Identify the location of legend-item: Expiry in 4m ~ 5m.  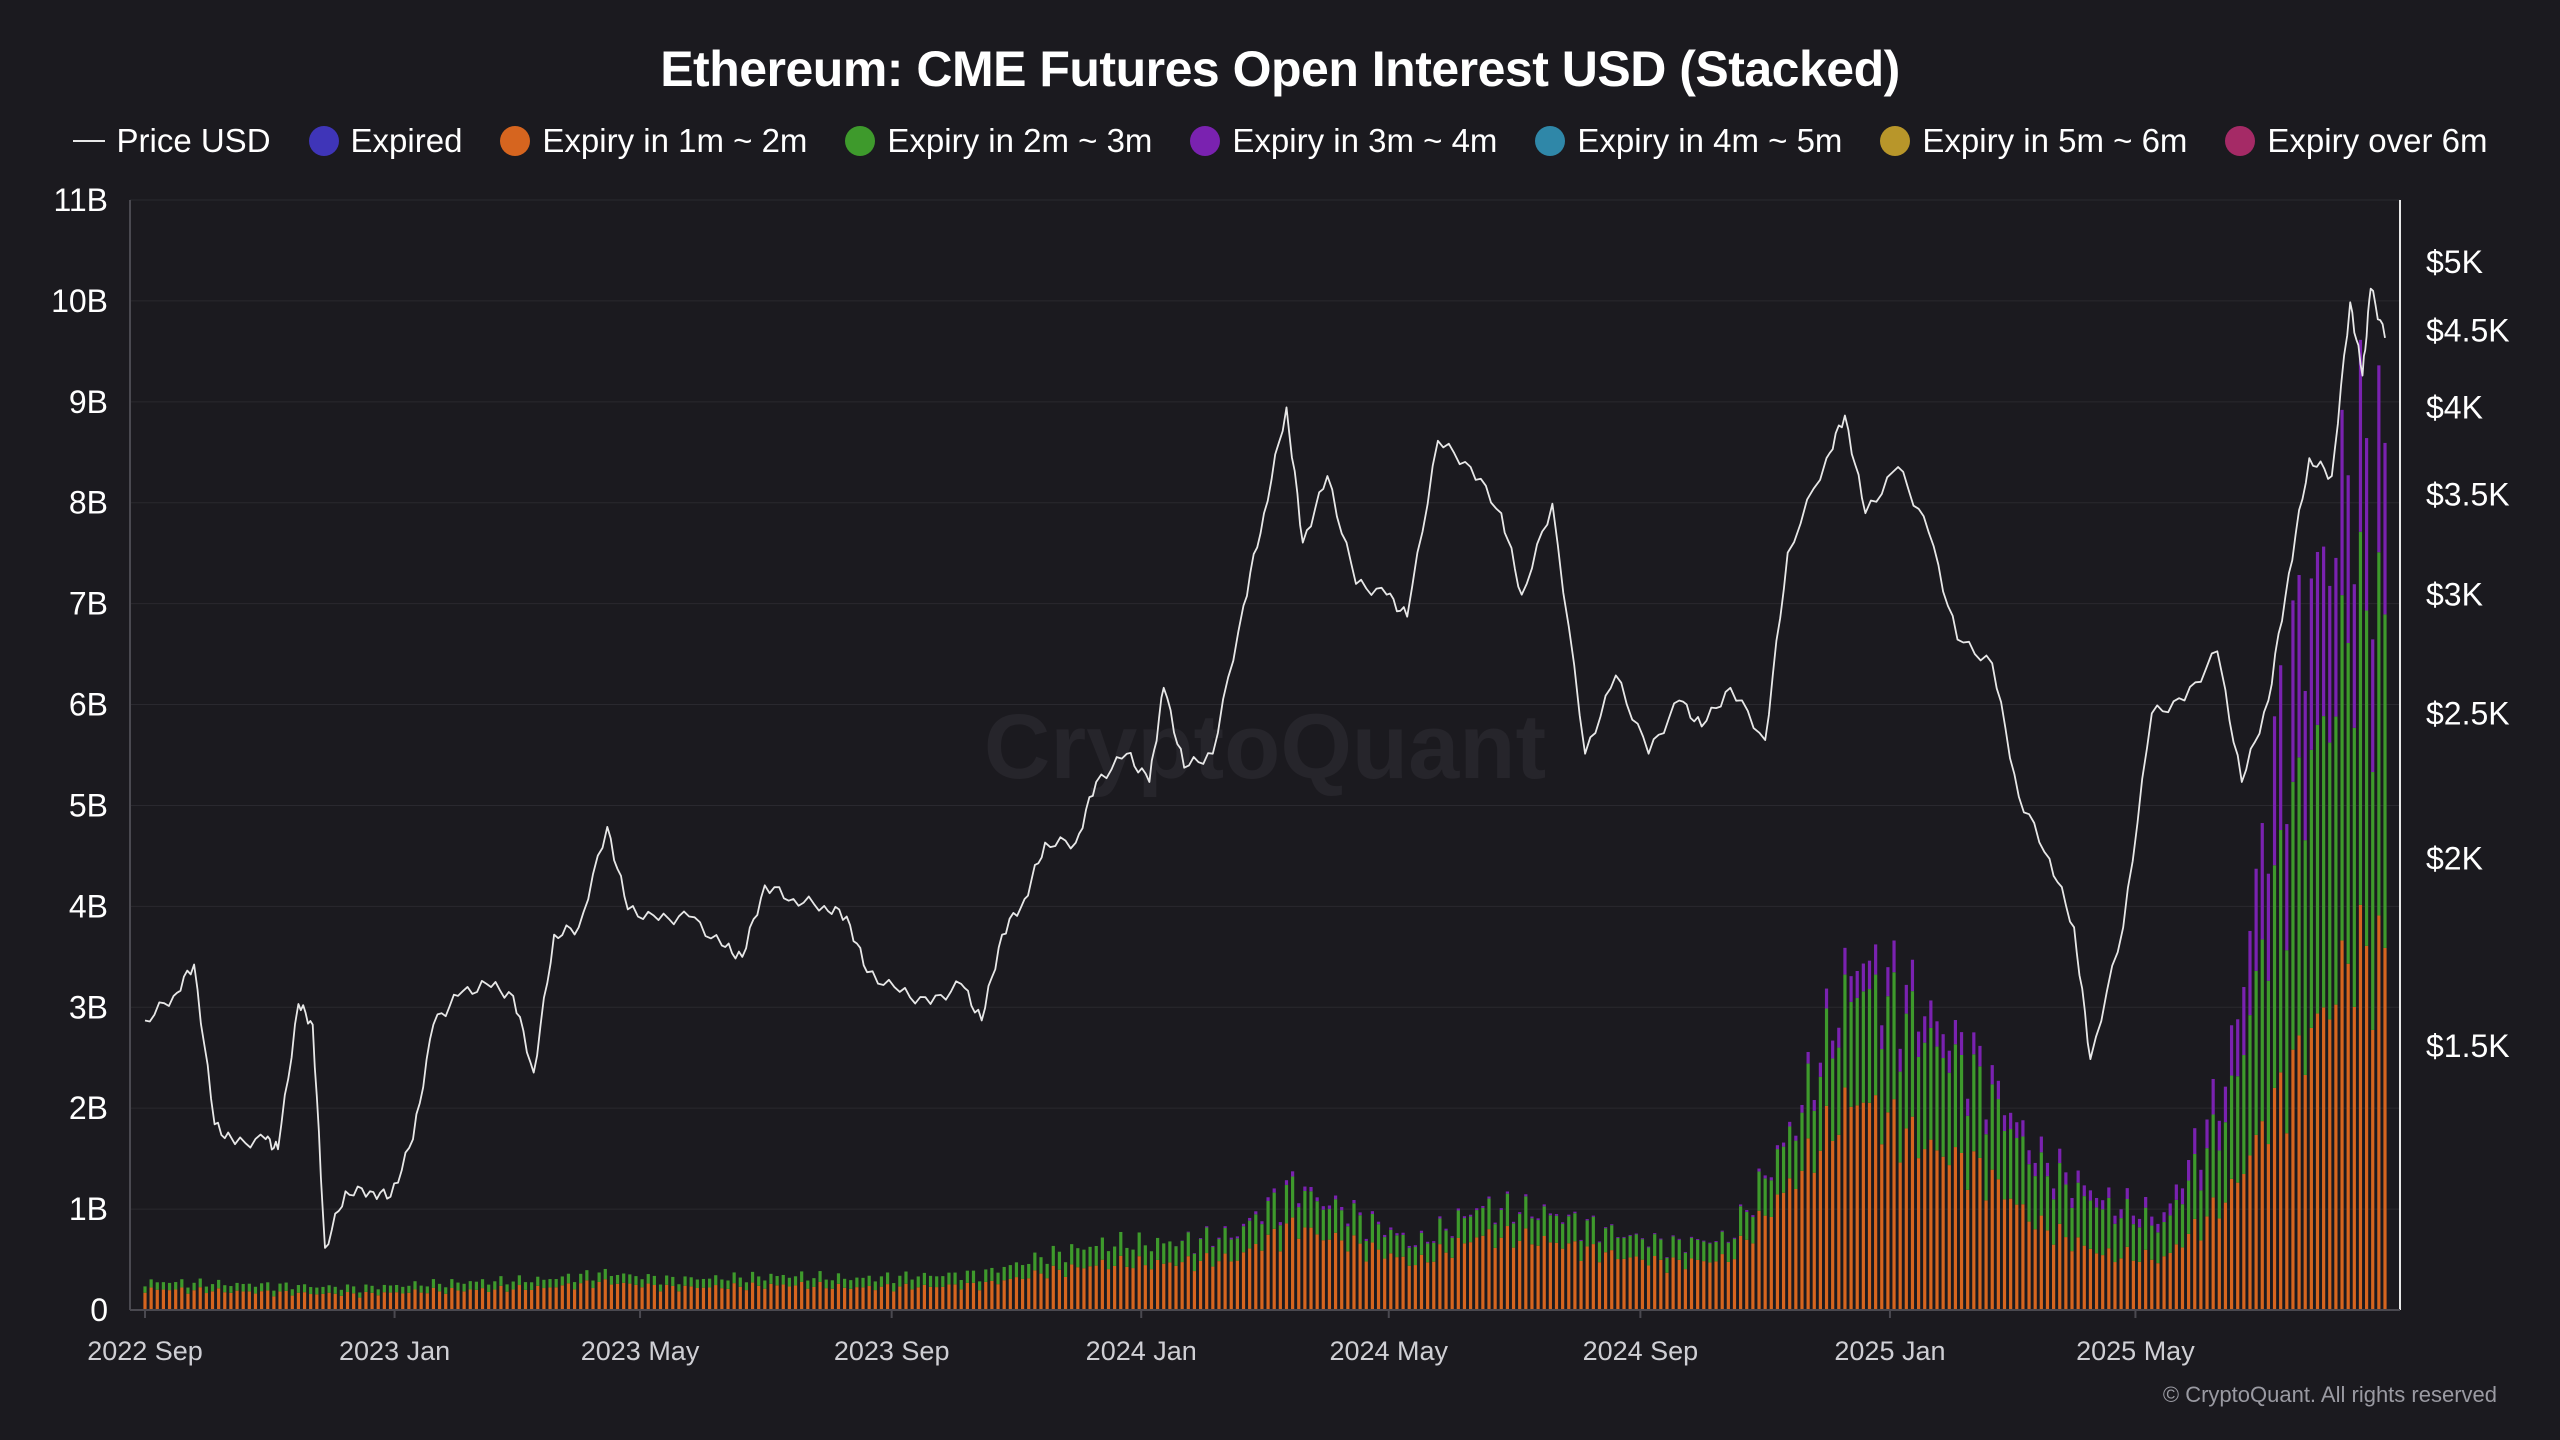
(1688, 141).